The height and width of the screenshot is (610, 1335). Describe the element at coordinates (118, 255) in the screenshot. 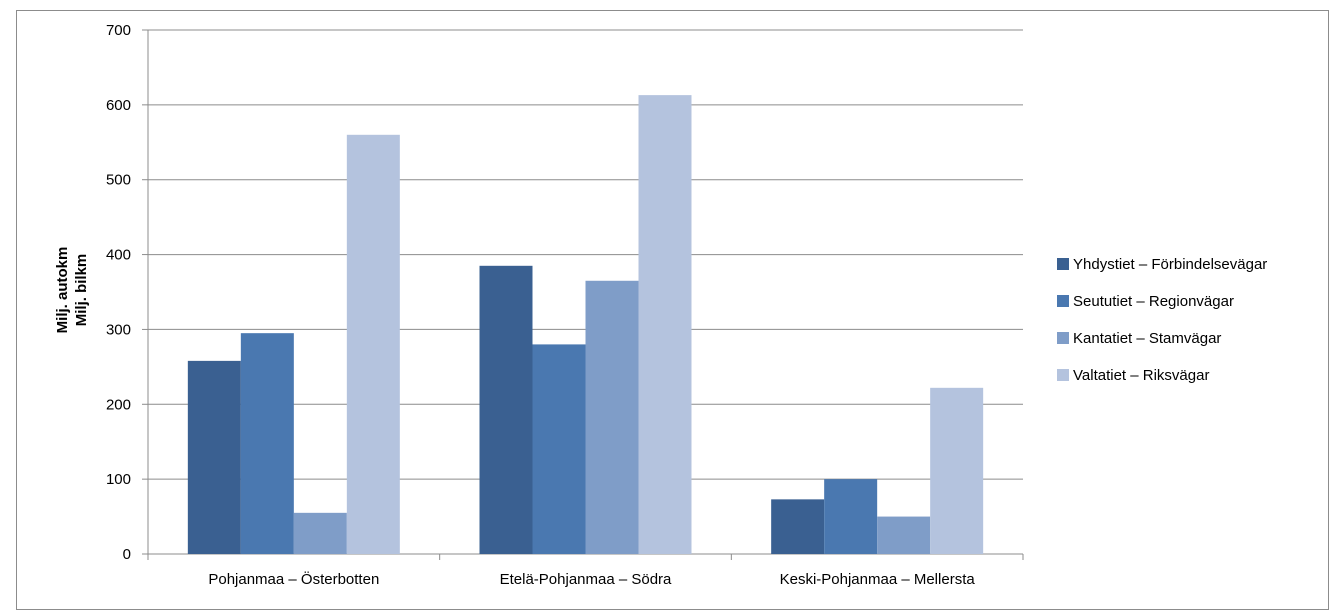

I see `y-tick-label: 400` at that location.